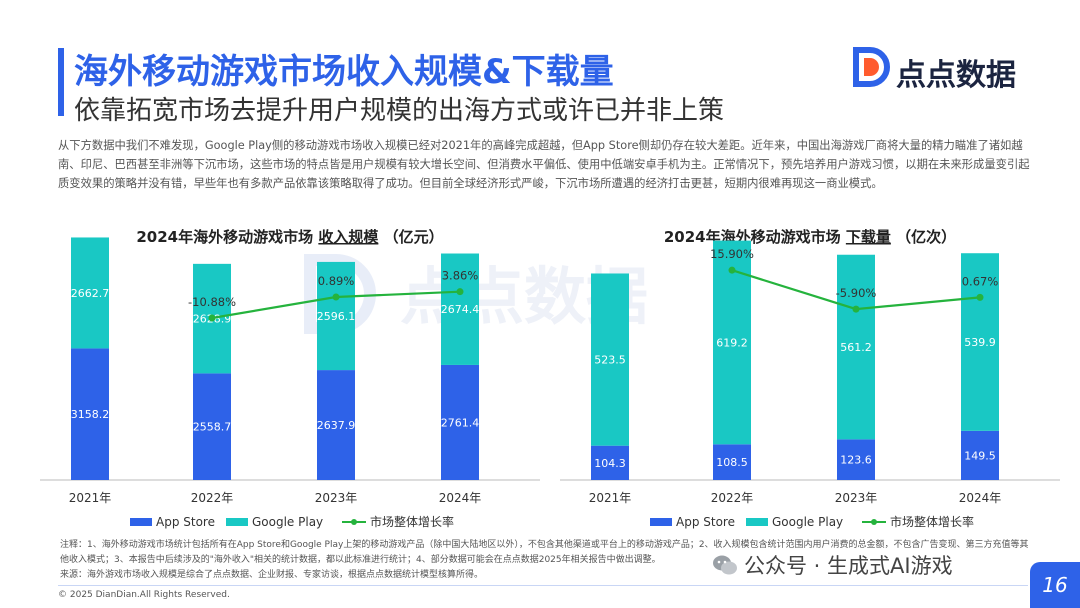 Image resolution: width=1080 pixels, height=608 pixels. What do you see at coordinates (460, 276) in the screenshot?
I see `growth-label: 3.86%` at bounding box center [460, 276].